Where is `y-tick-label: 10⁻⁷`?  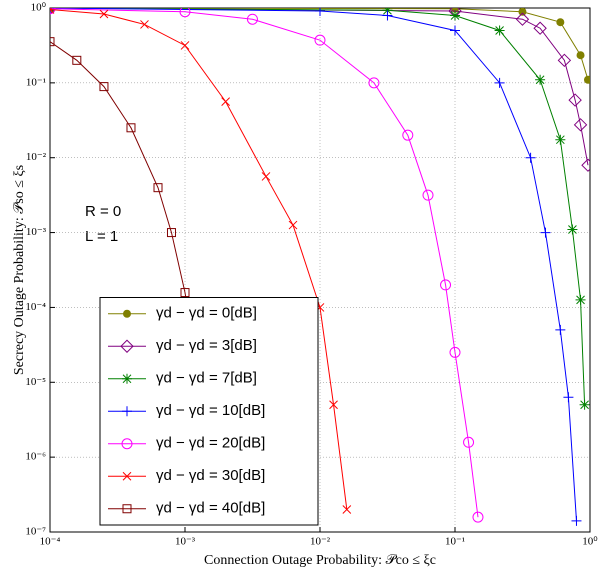
y-tick-label: 10⁻⁷ is located at coordinates (35, 532).